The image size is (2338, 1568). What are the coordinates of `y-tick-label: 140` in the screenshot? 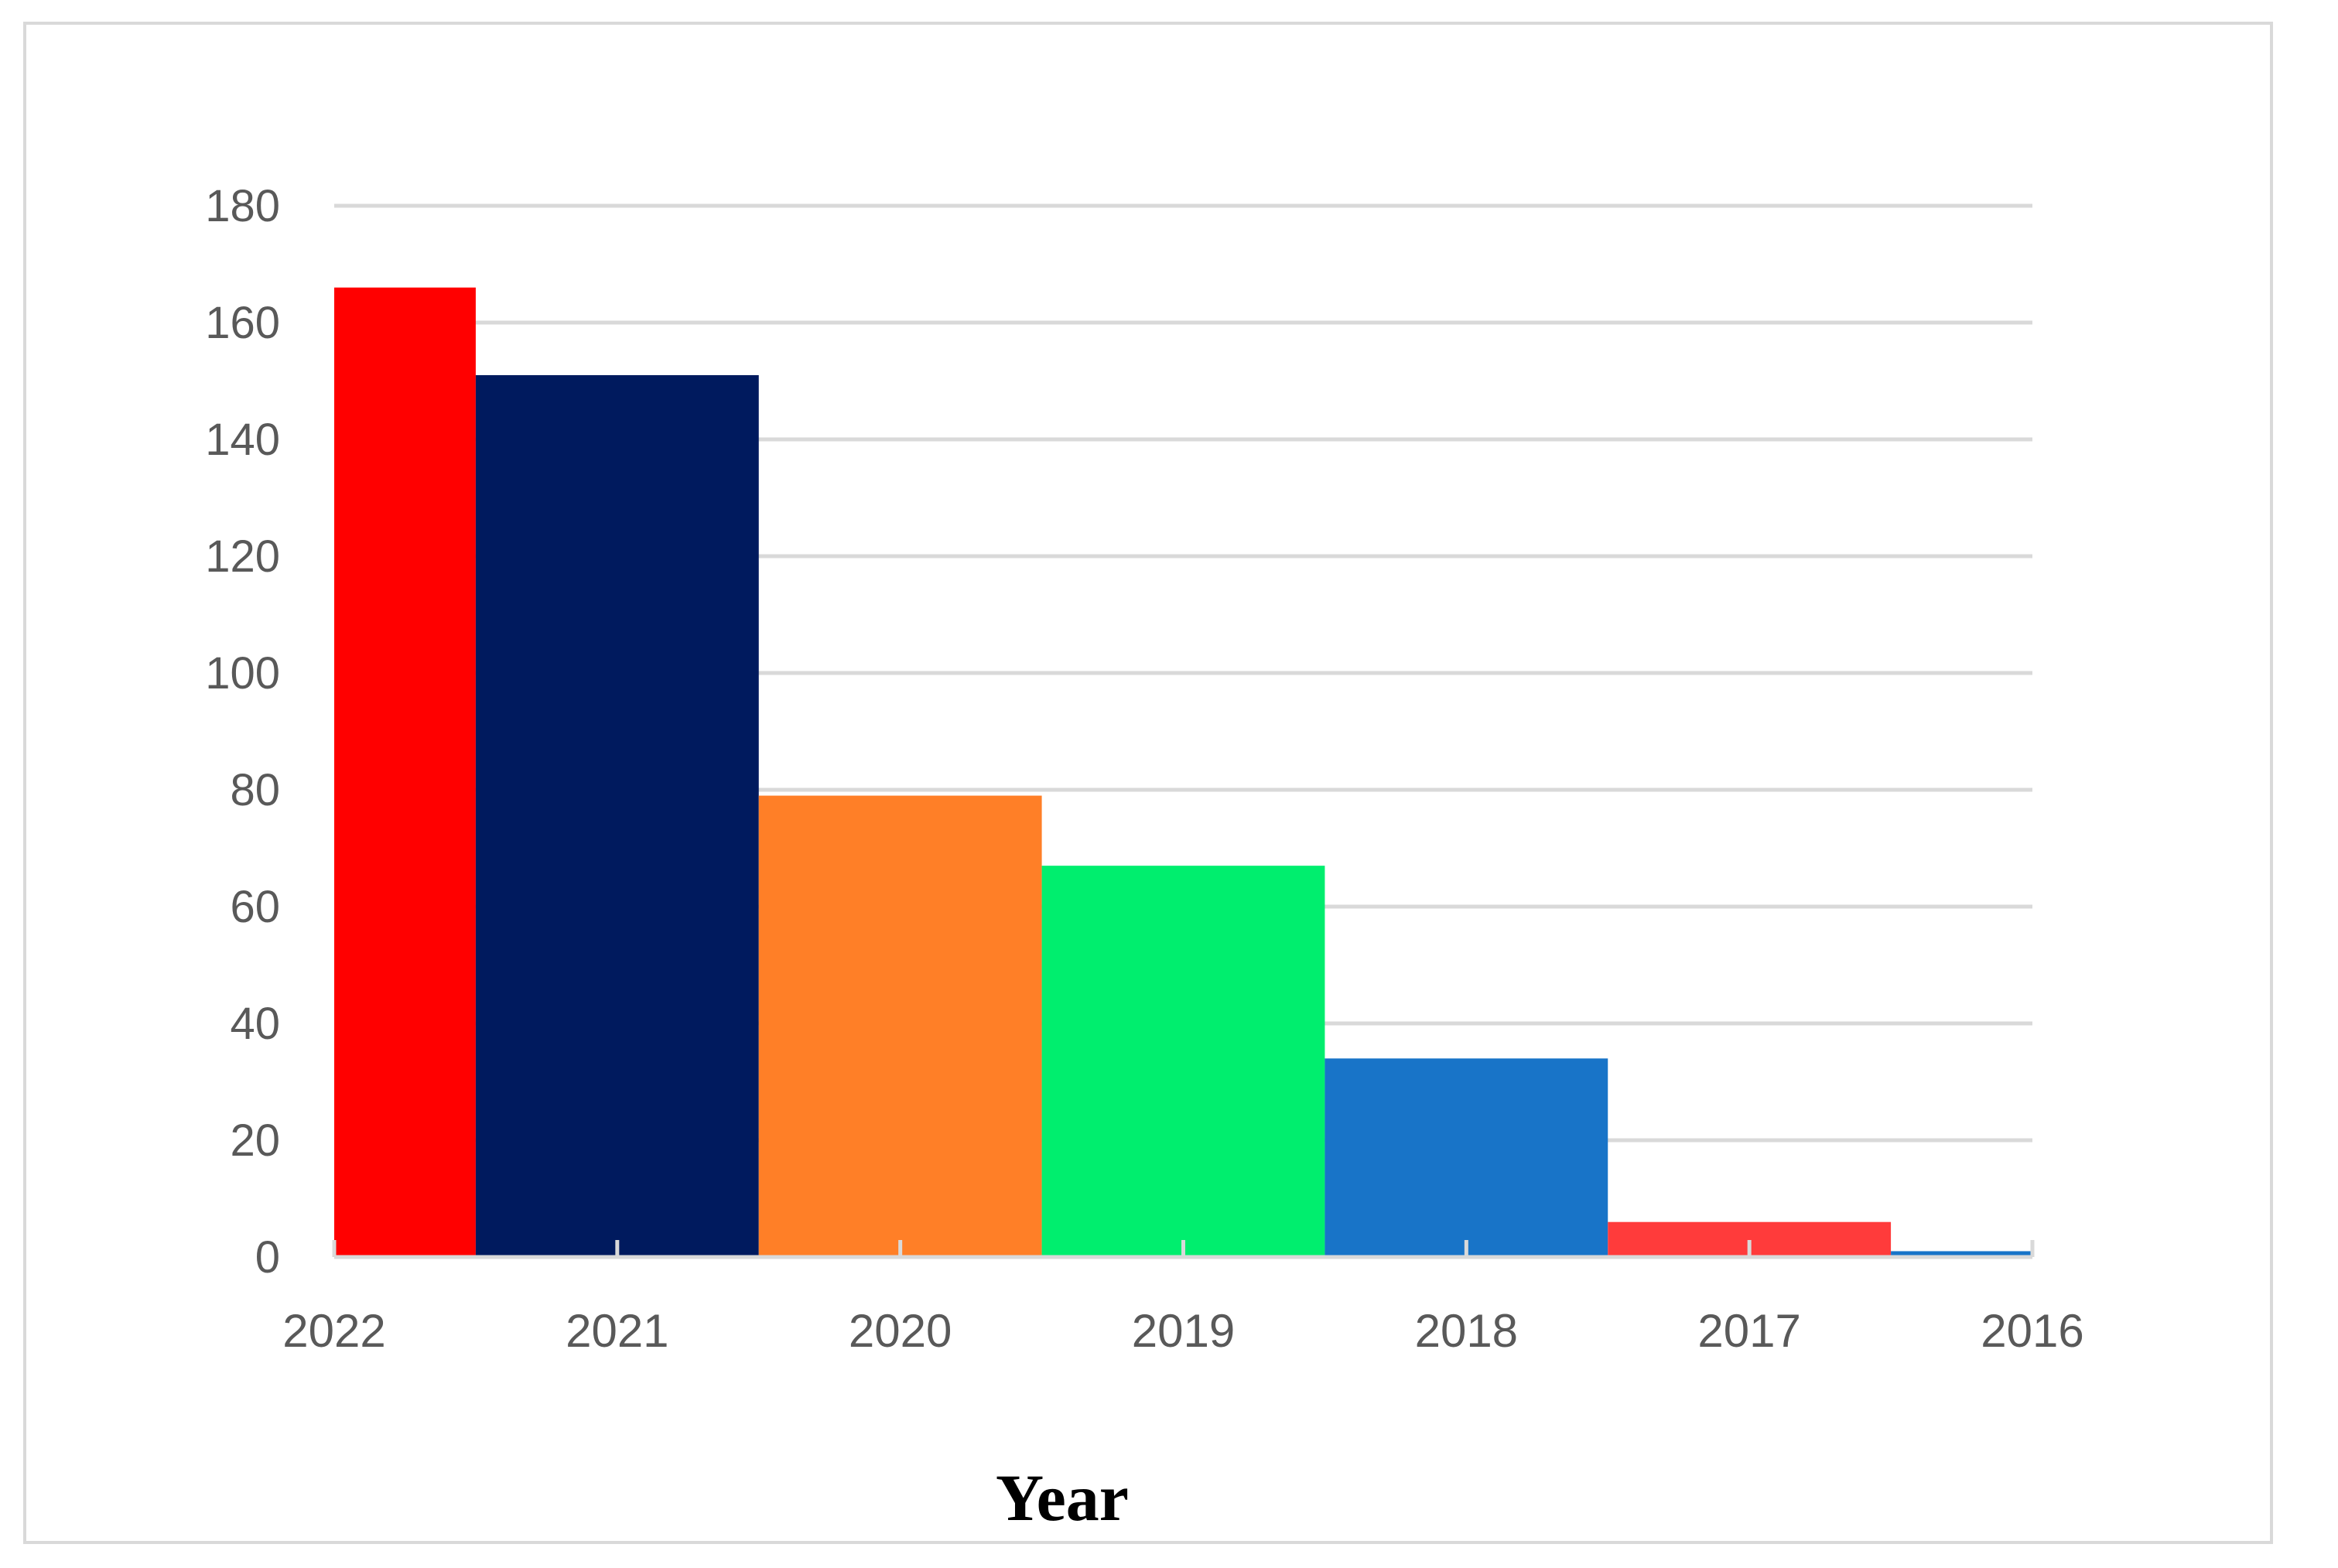 It's located at (242, 440).